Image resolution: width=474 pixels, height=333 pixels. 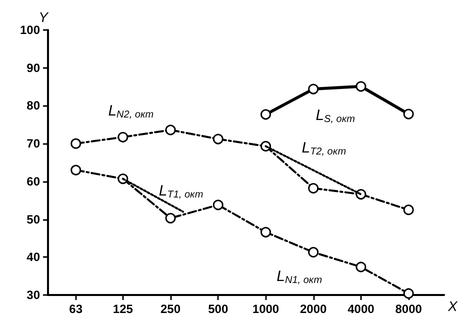 I want to click on x-tick-label: 500, so click(x=218, y=309).